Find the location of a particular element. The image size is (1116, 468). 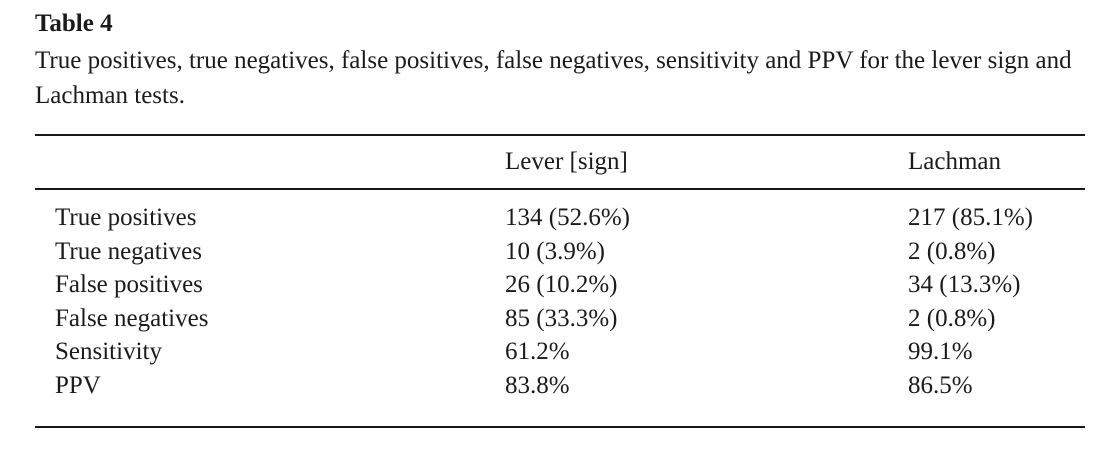

lever-value: 26 (10.2%) is located at coordinates (561, 284).